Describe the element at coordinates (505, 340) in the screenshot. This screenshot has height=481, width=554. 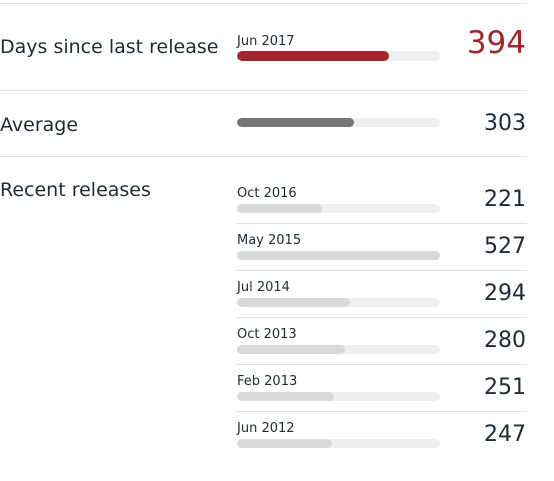
I see `recent-release-days-value: 280` at that location.